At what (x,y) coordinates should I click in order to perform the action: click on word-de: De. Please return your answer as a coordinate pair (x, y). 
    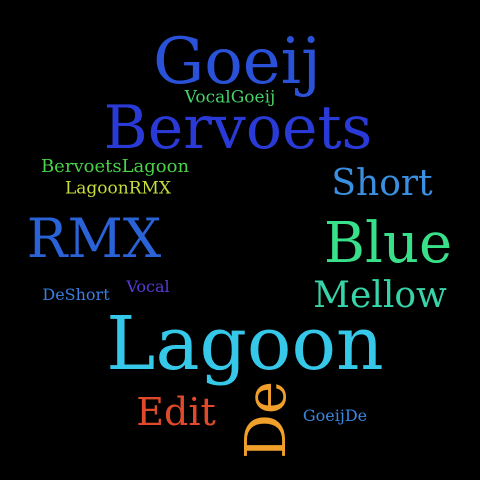
    Looking at the image, I should click on (266, 420).